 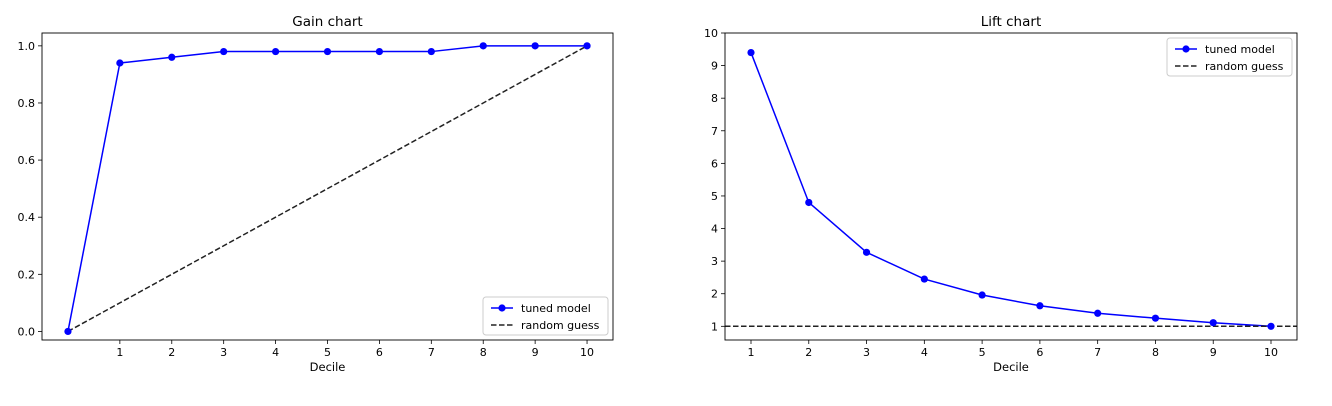 I want to click on chart-title: Gain chart, so click(x=327, y=22).